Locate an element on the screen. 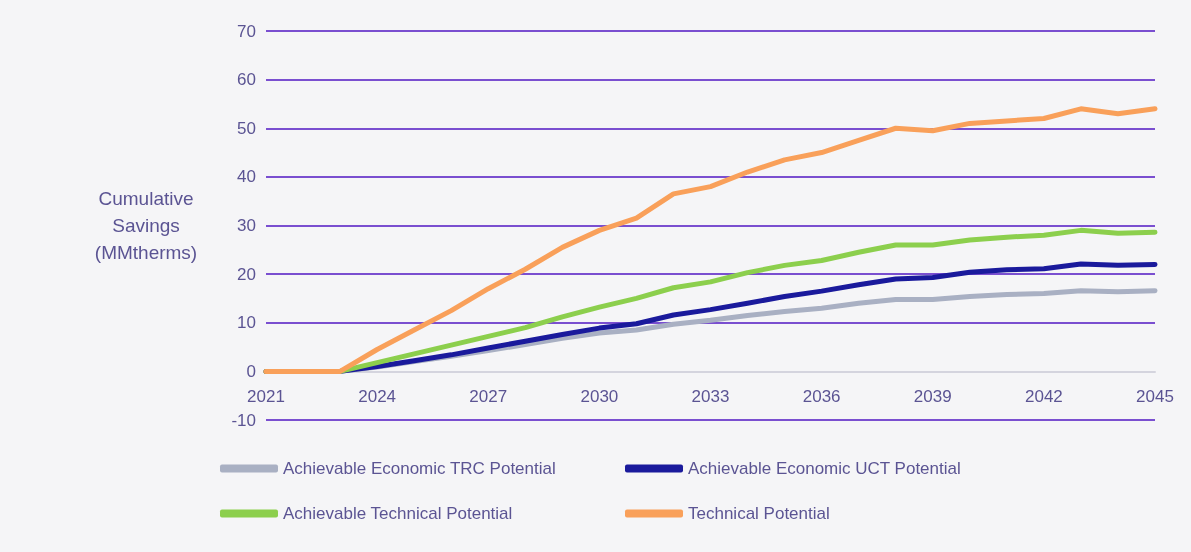  y-tick-label: 0 is located at coordinates (251, 371).